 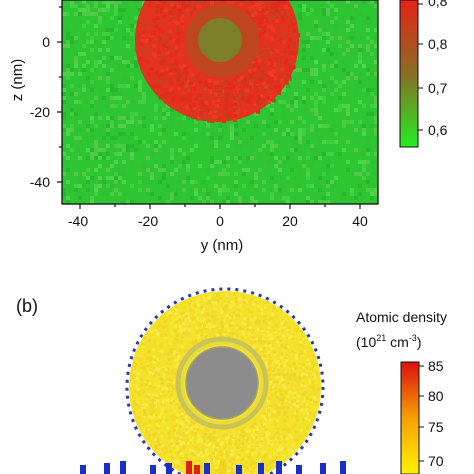 What do you see at coordinates (421, 413) in the screenshot?
I see `colorbar-b-ticks` at bounding box center [421, 413].